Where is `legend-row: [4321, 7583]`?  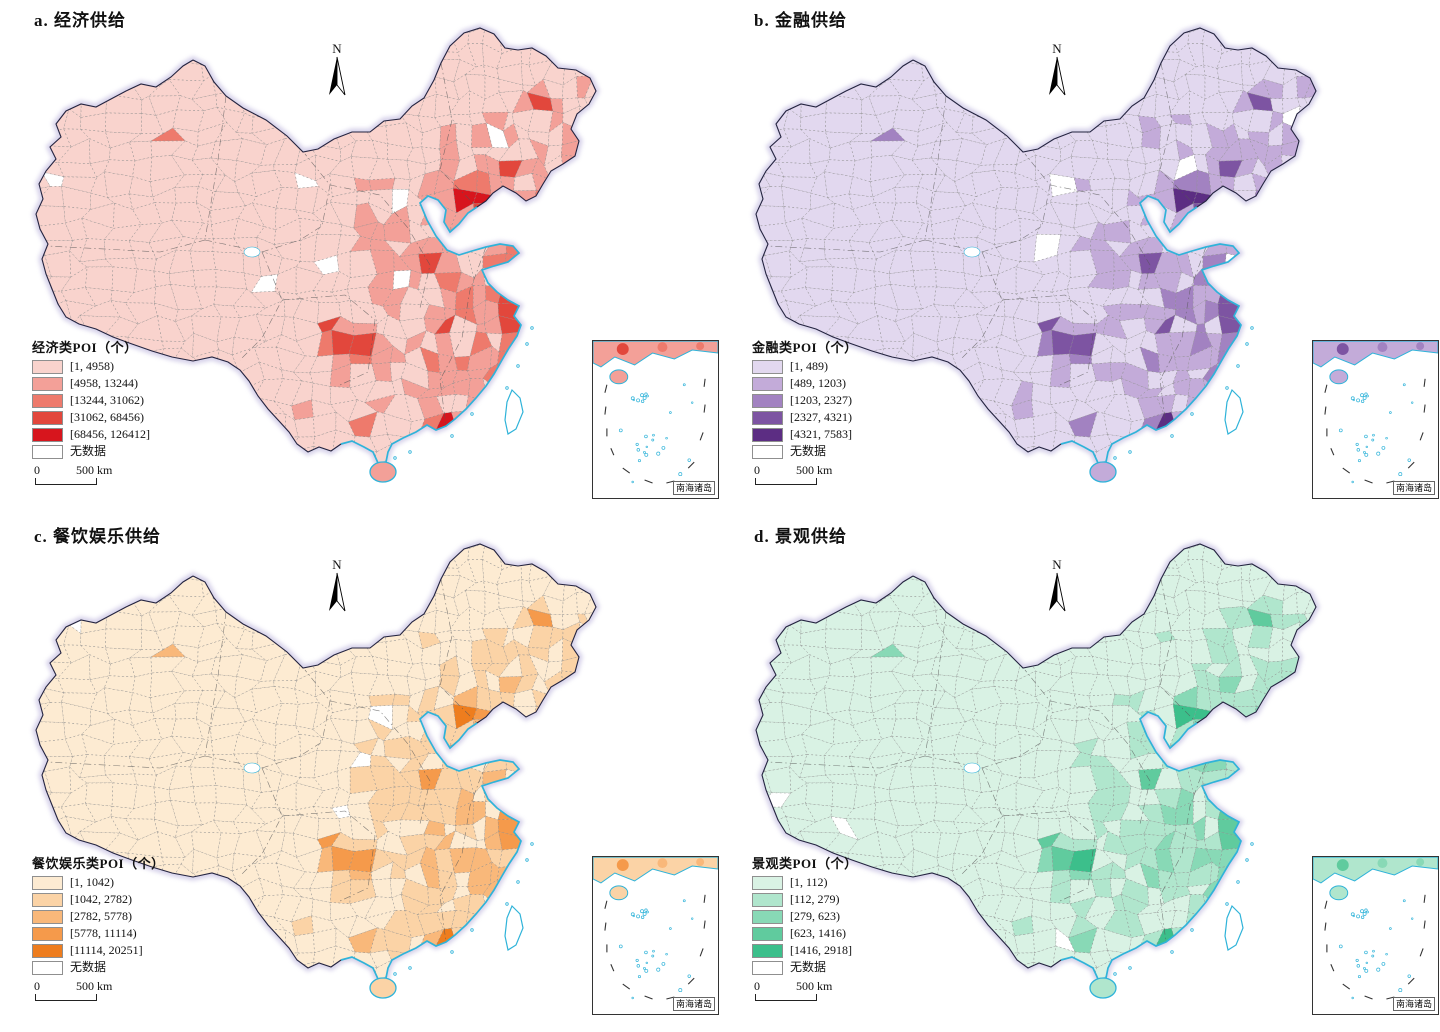
legend-row: [4321, 7583] is located at coordinates (822, 434).